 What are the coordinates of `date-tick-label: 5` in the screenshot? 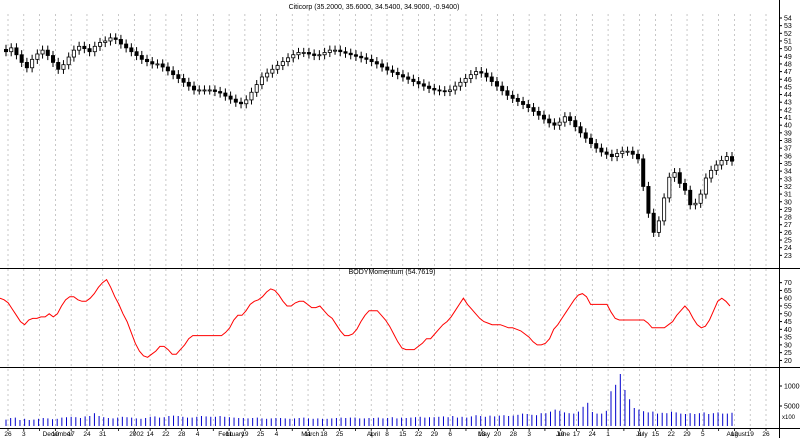 It's located at (703, 434).